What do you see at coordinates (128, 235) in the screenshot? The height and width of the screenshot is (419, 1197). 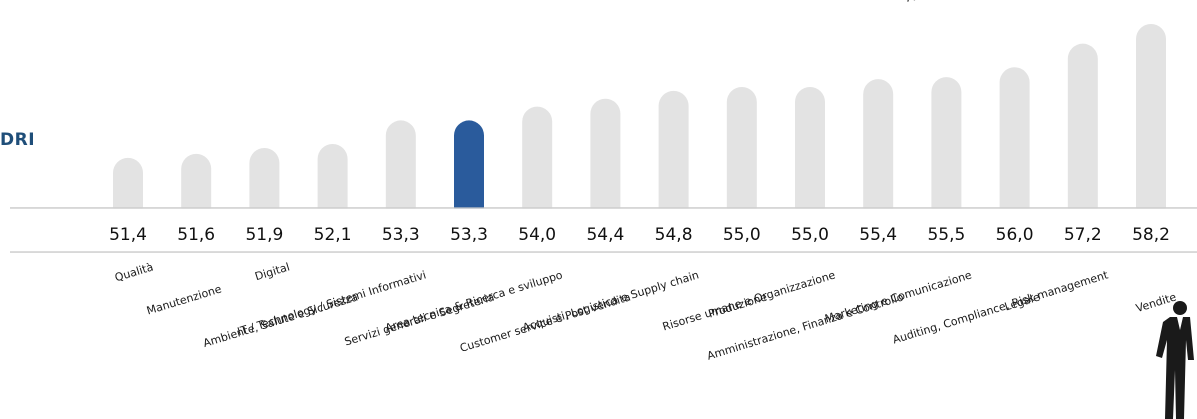 I see `value-label-0: 51,4` at bounding box center [128, 235].